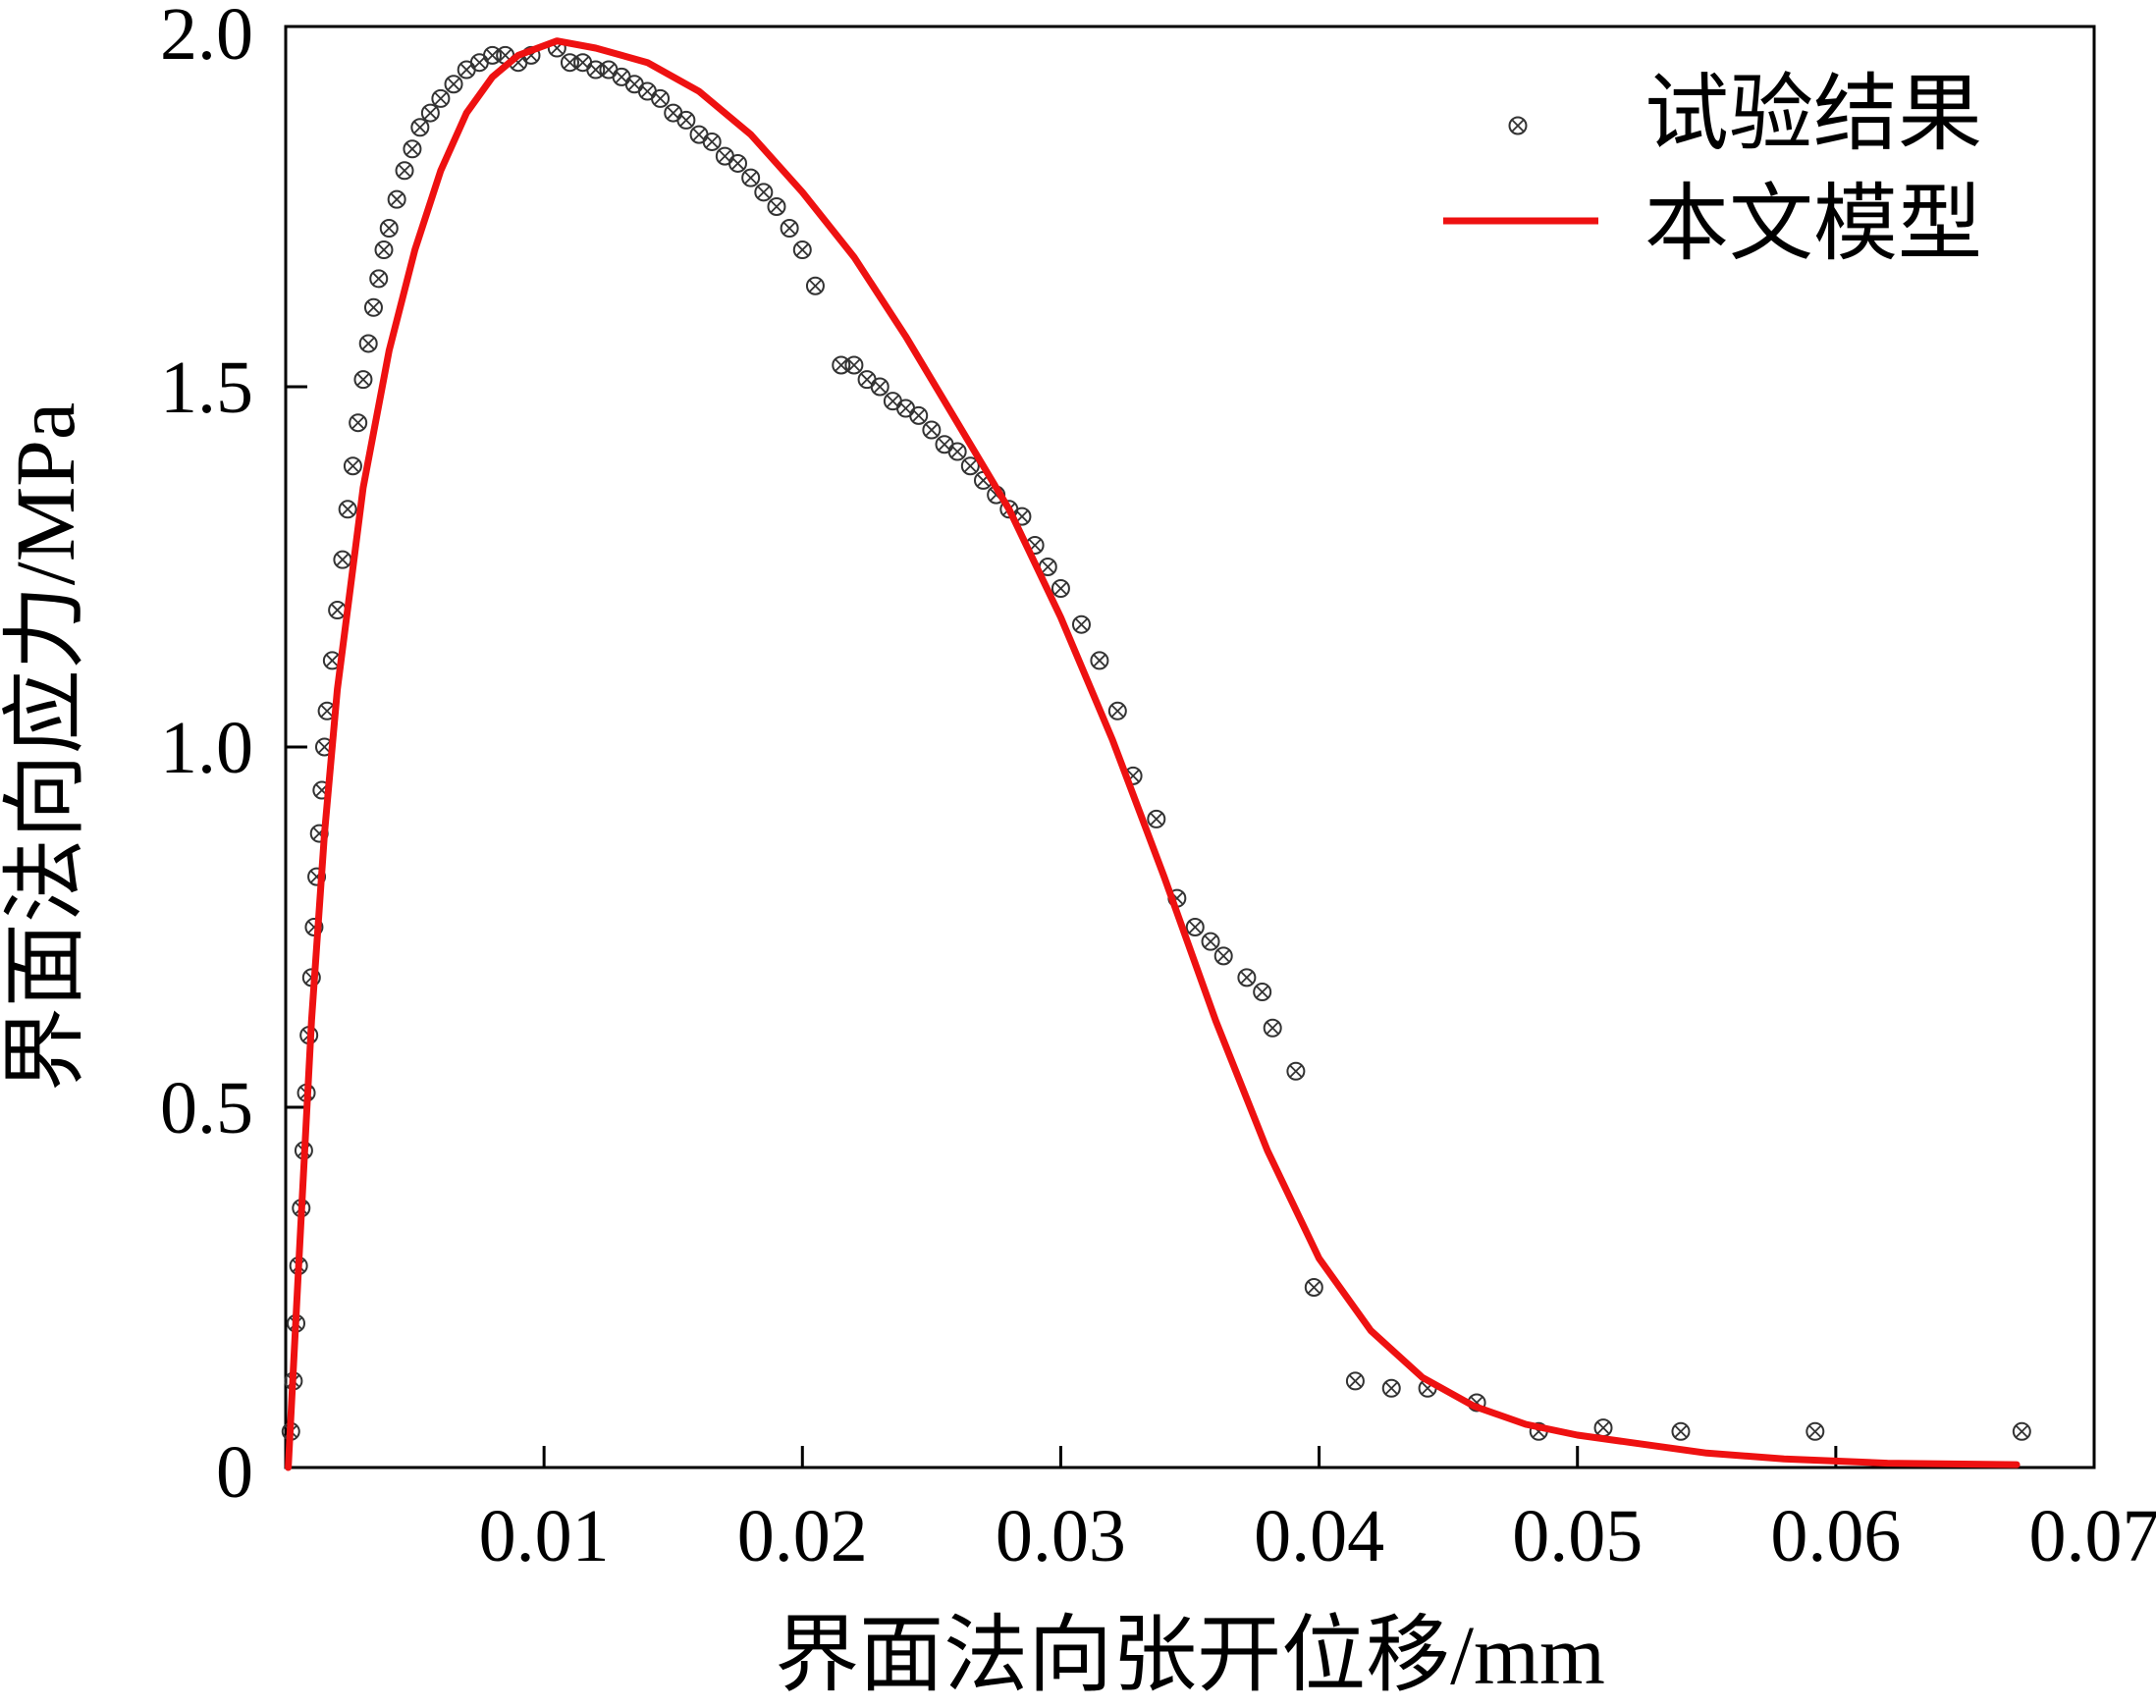  I want to click on y-tick-label: 1.5, so click(207, 388).